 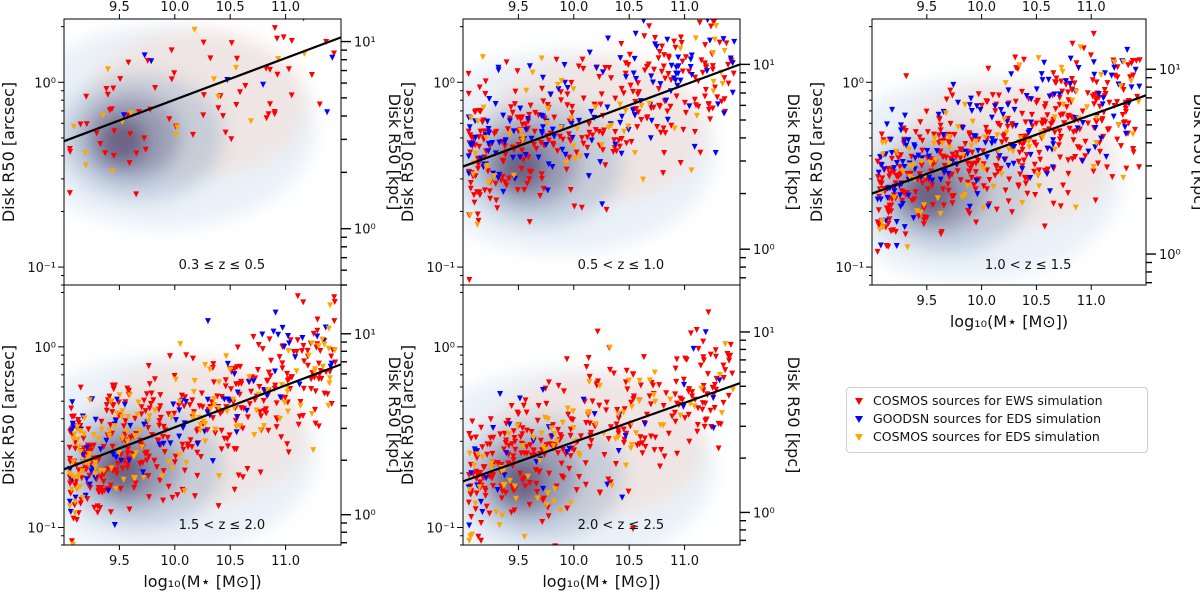 I want to click on x-tick-label: 11.0, so click(x=1091, y=301).